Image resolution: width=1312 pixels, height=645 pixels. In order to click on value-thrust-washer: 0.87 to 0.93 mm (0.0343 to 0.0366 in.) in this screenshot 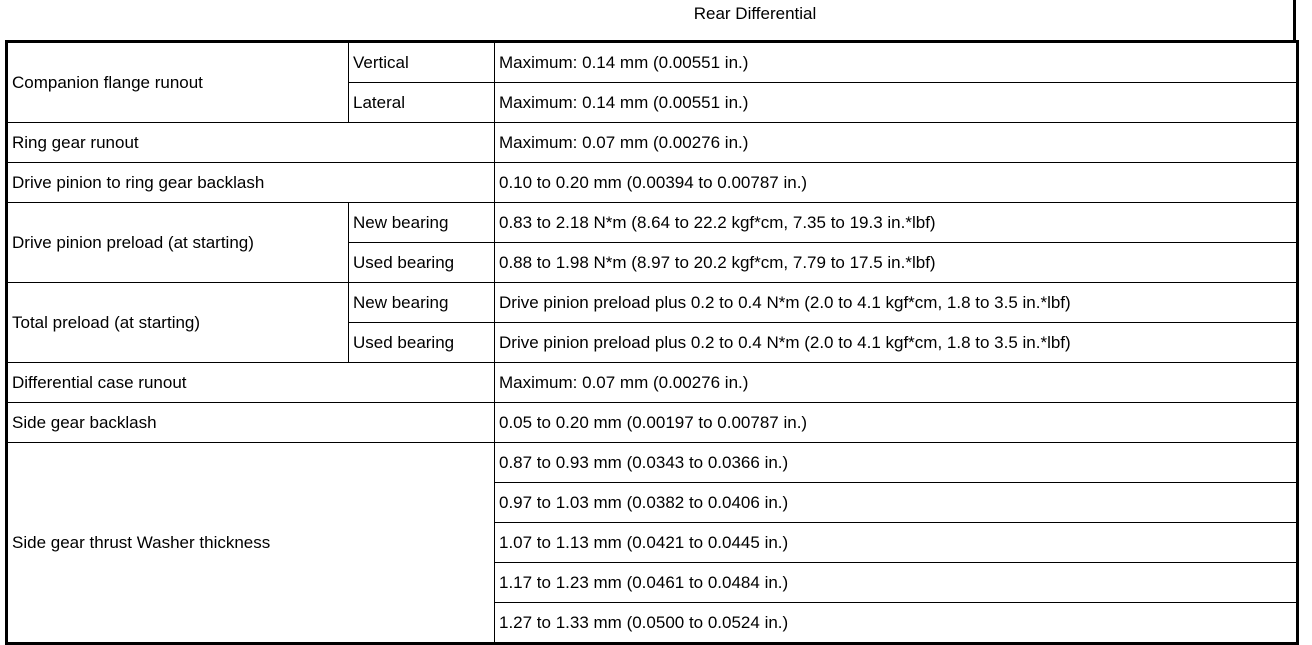, I will do `click(896, 462)`.